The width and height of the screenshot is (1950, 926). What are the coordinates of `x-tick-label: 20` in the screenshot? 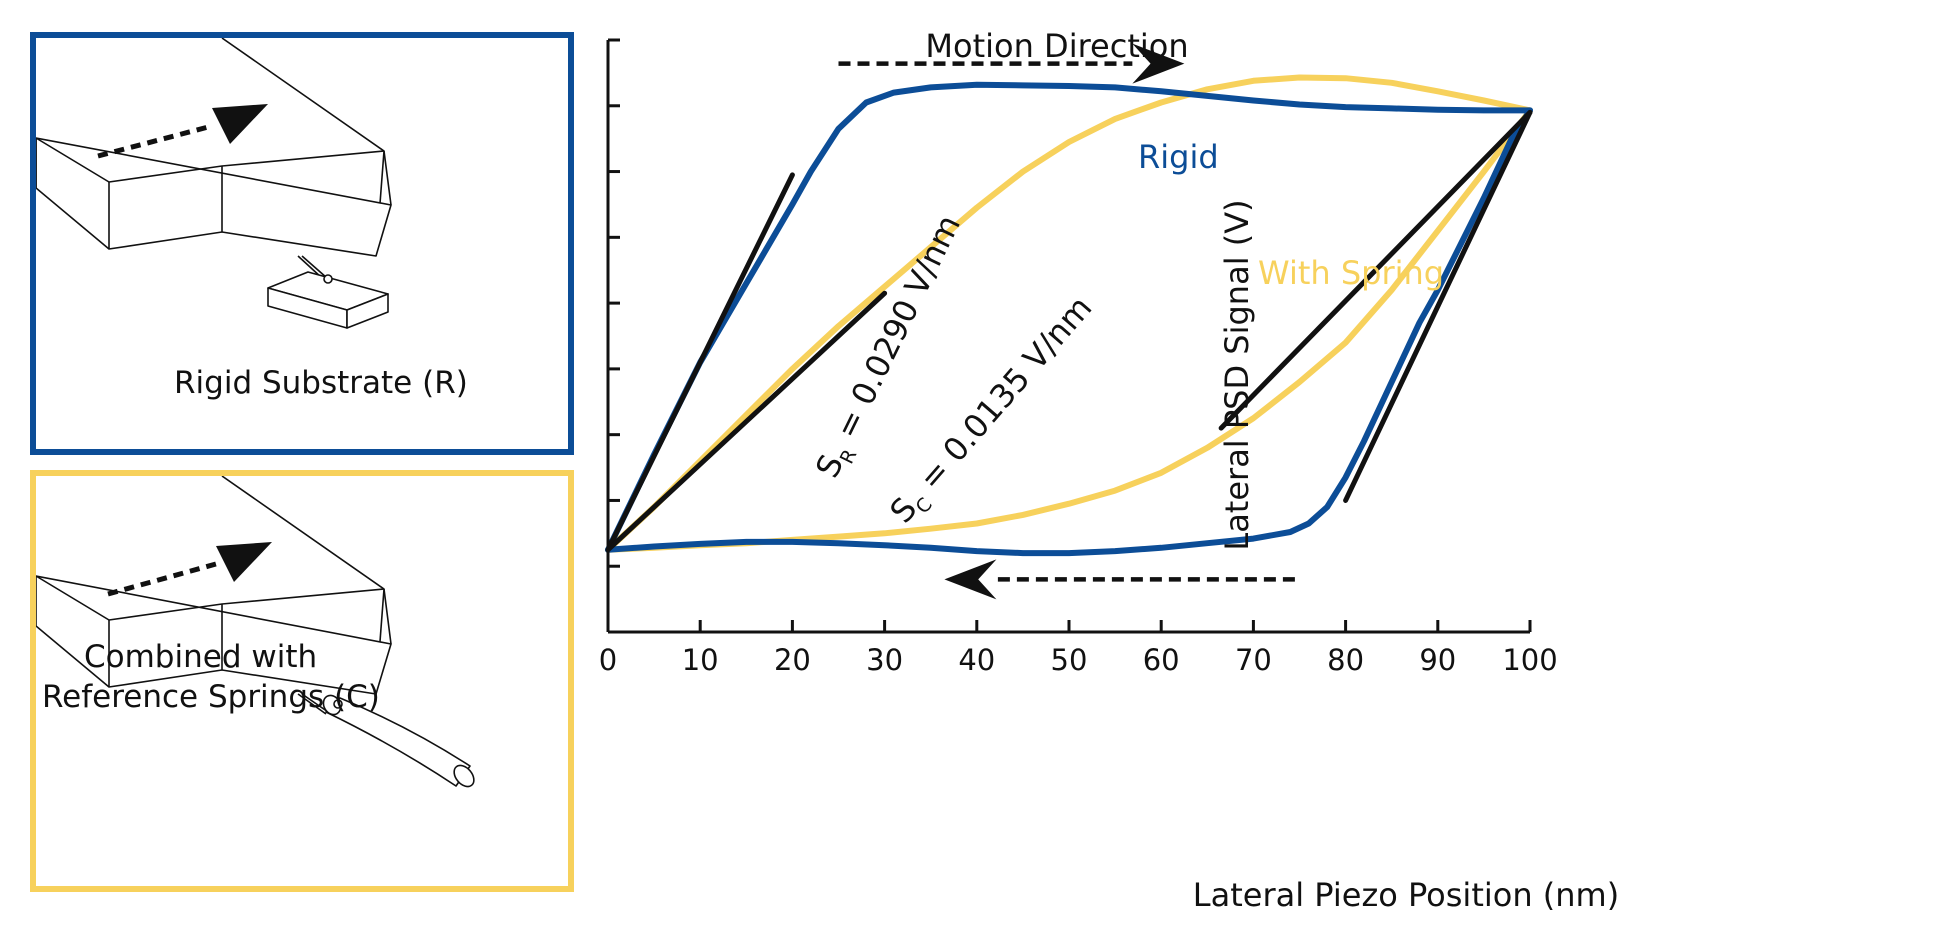 It's located at (792, 660).